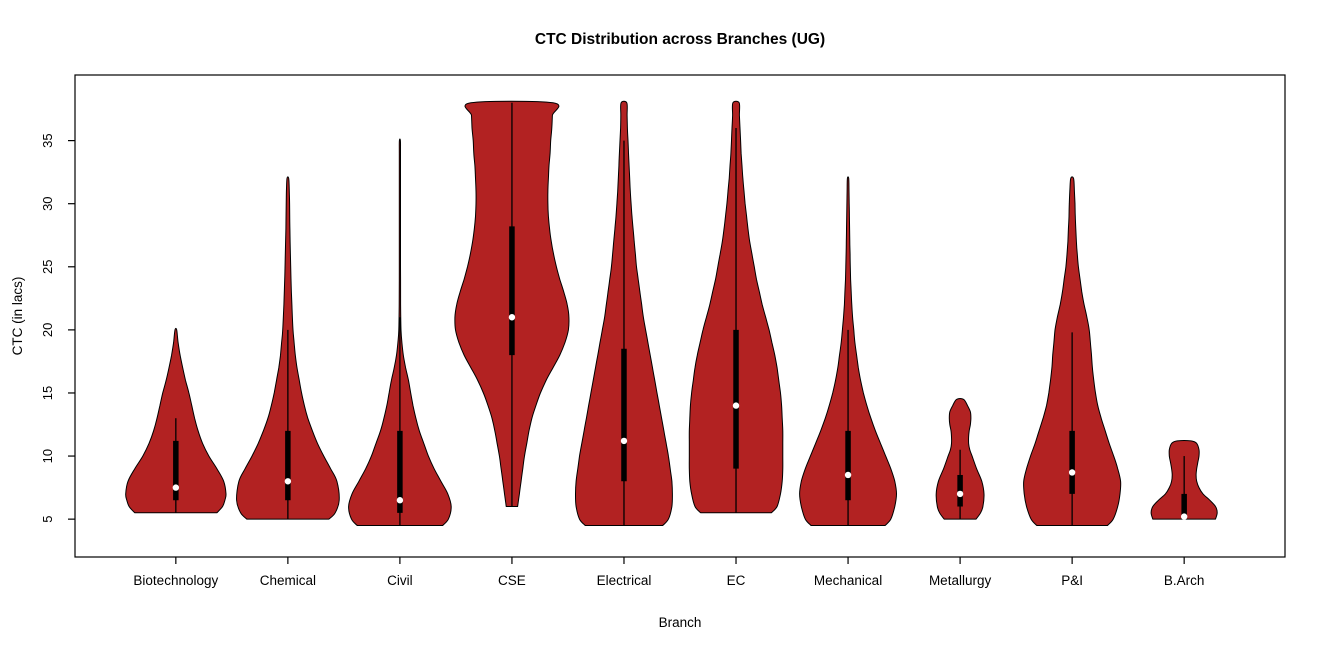 The width and height of the screenshot is (1327, 653). I want to click on x-tick-label-electrical: Electrical, so click(624, 580).